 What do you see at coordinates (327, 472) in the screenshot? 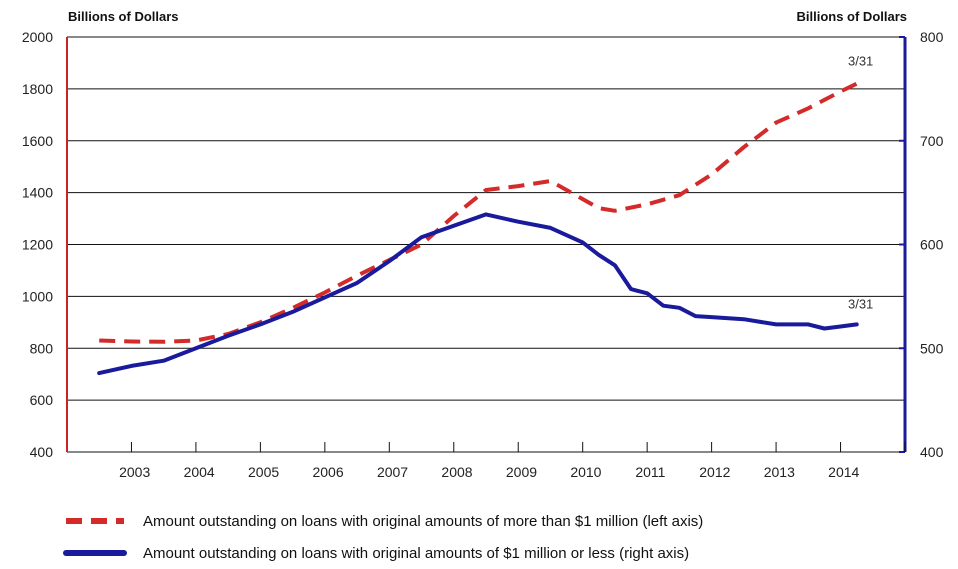
I see `x-tick-label-2006: 2006` at bounding box center [327, 472].